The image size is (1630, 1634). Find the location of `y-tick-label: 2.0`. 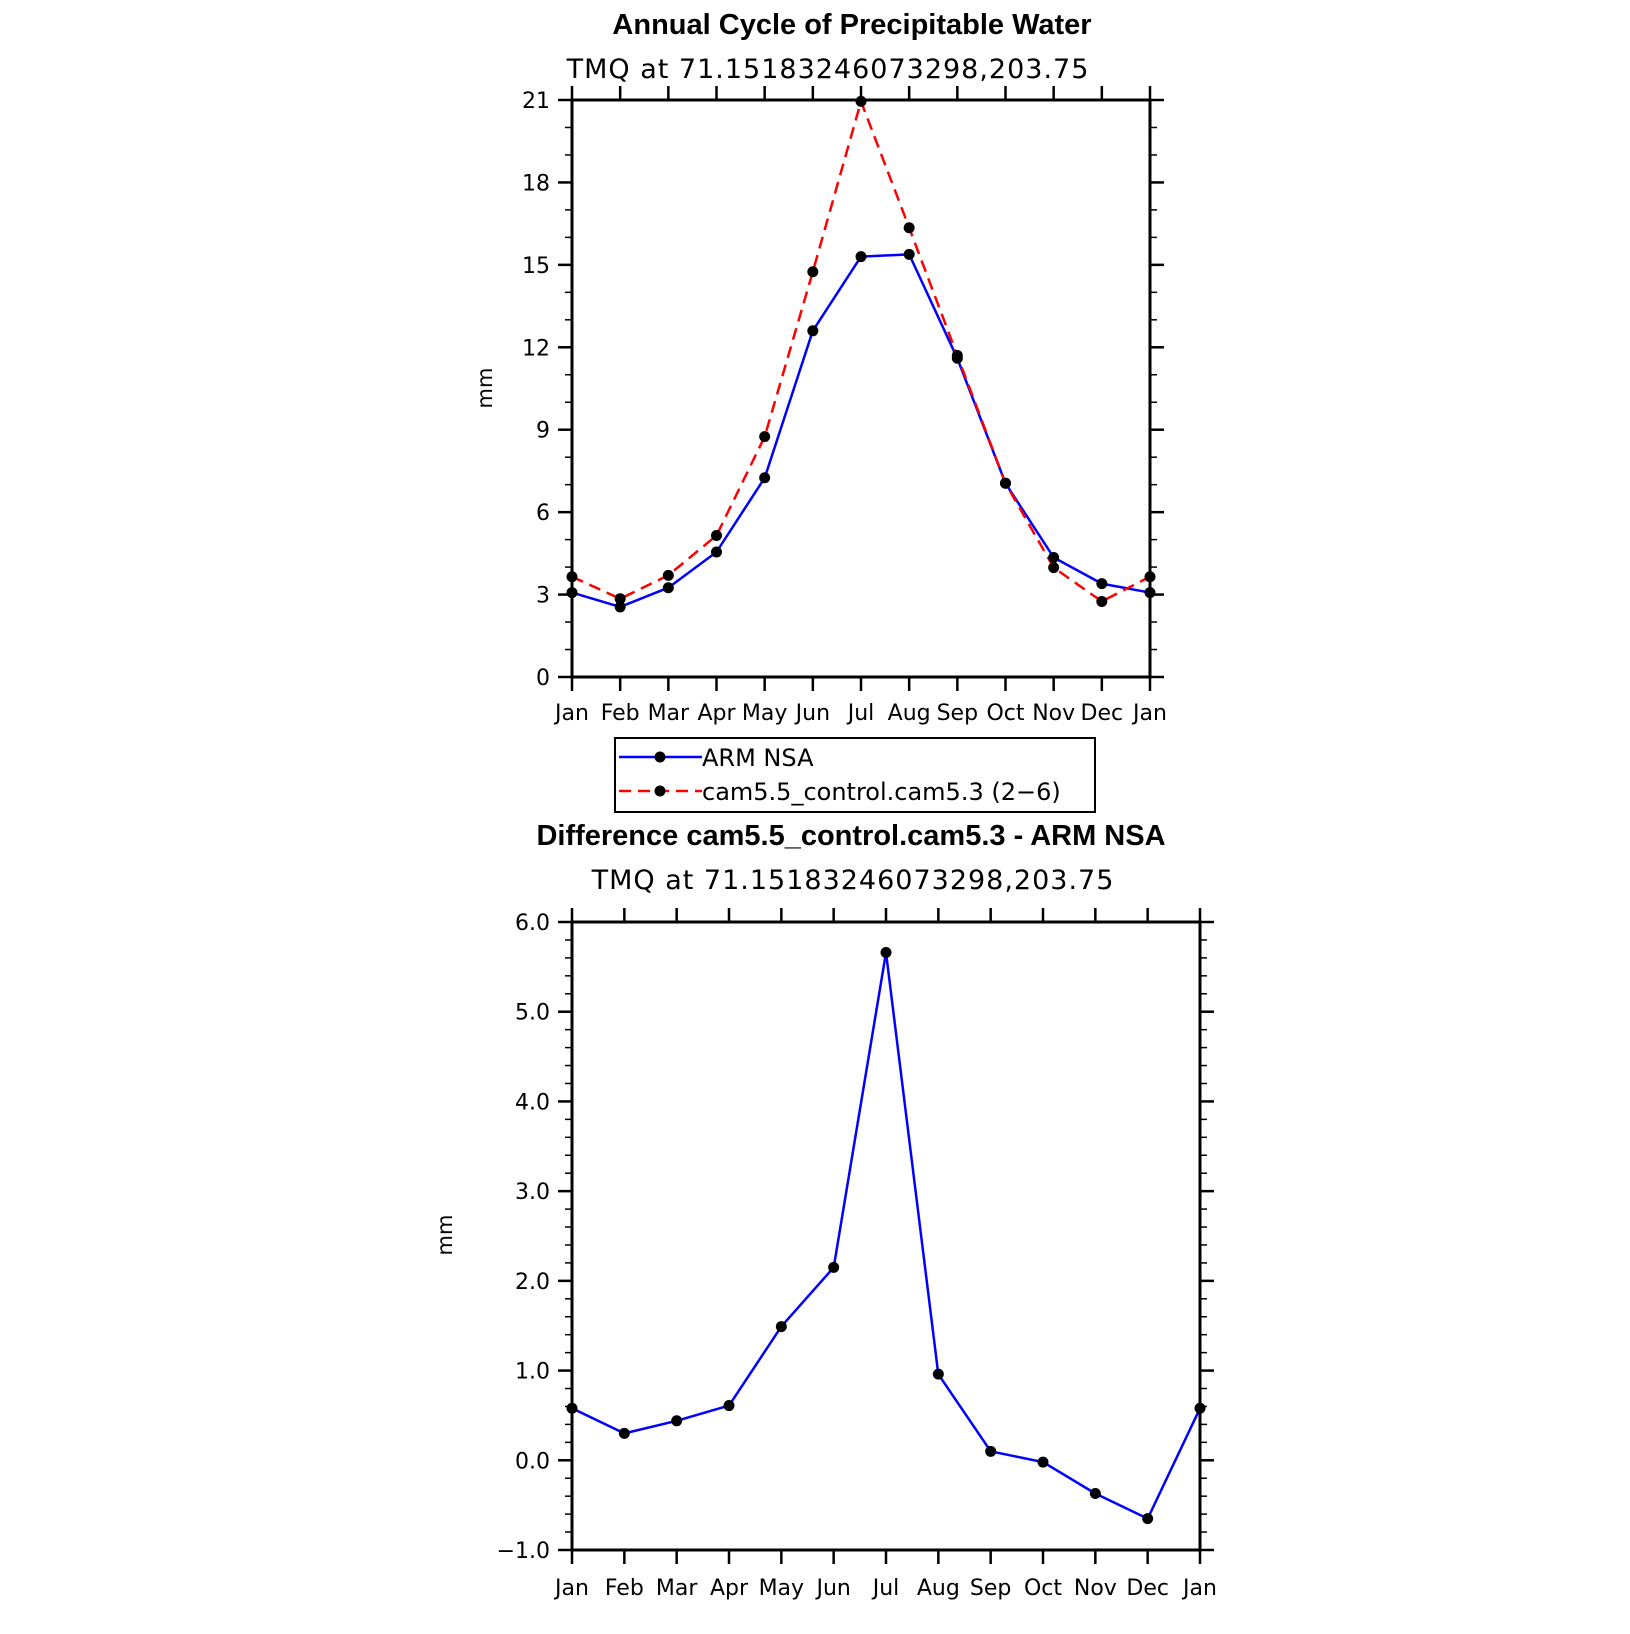

y-tick-label: 2.0 is located at coordinates (532, 1282).